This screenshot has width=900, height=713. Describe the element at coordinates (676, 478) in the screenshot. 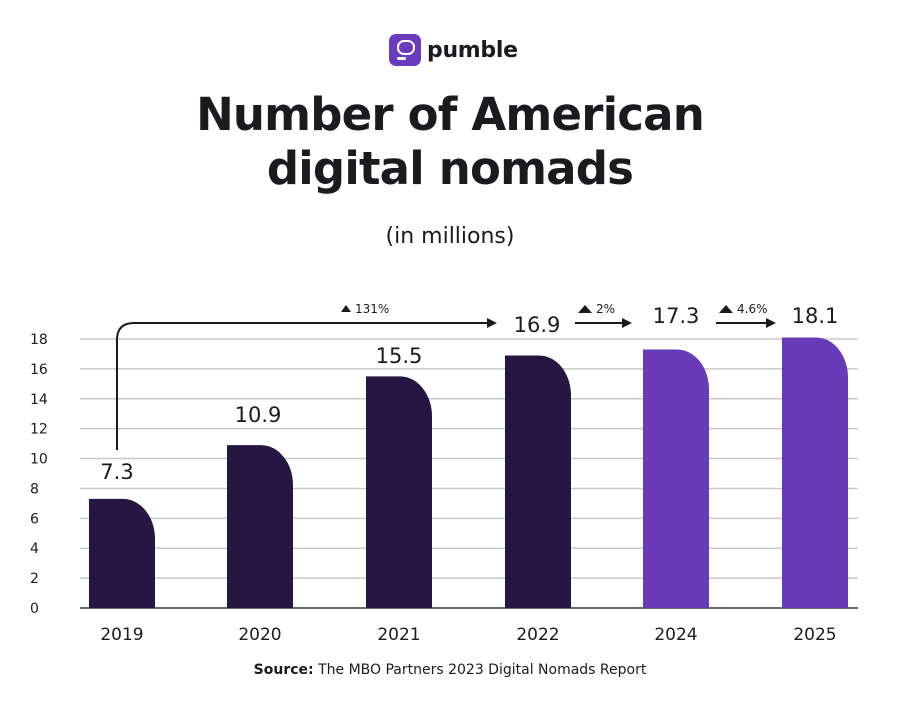

I see `bar-2024` at that location.